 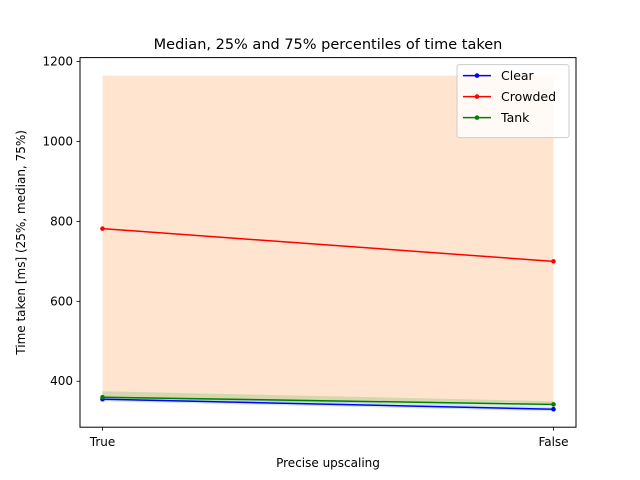 I want to click on line-crowded, so click(x=328, y=245).